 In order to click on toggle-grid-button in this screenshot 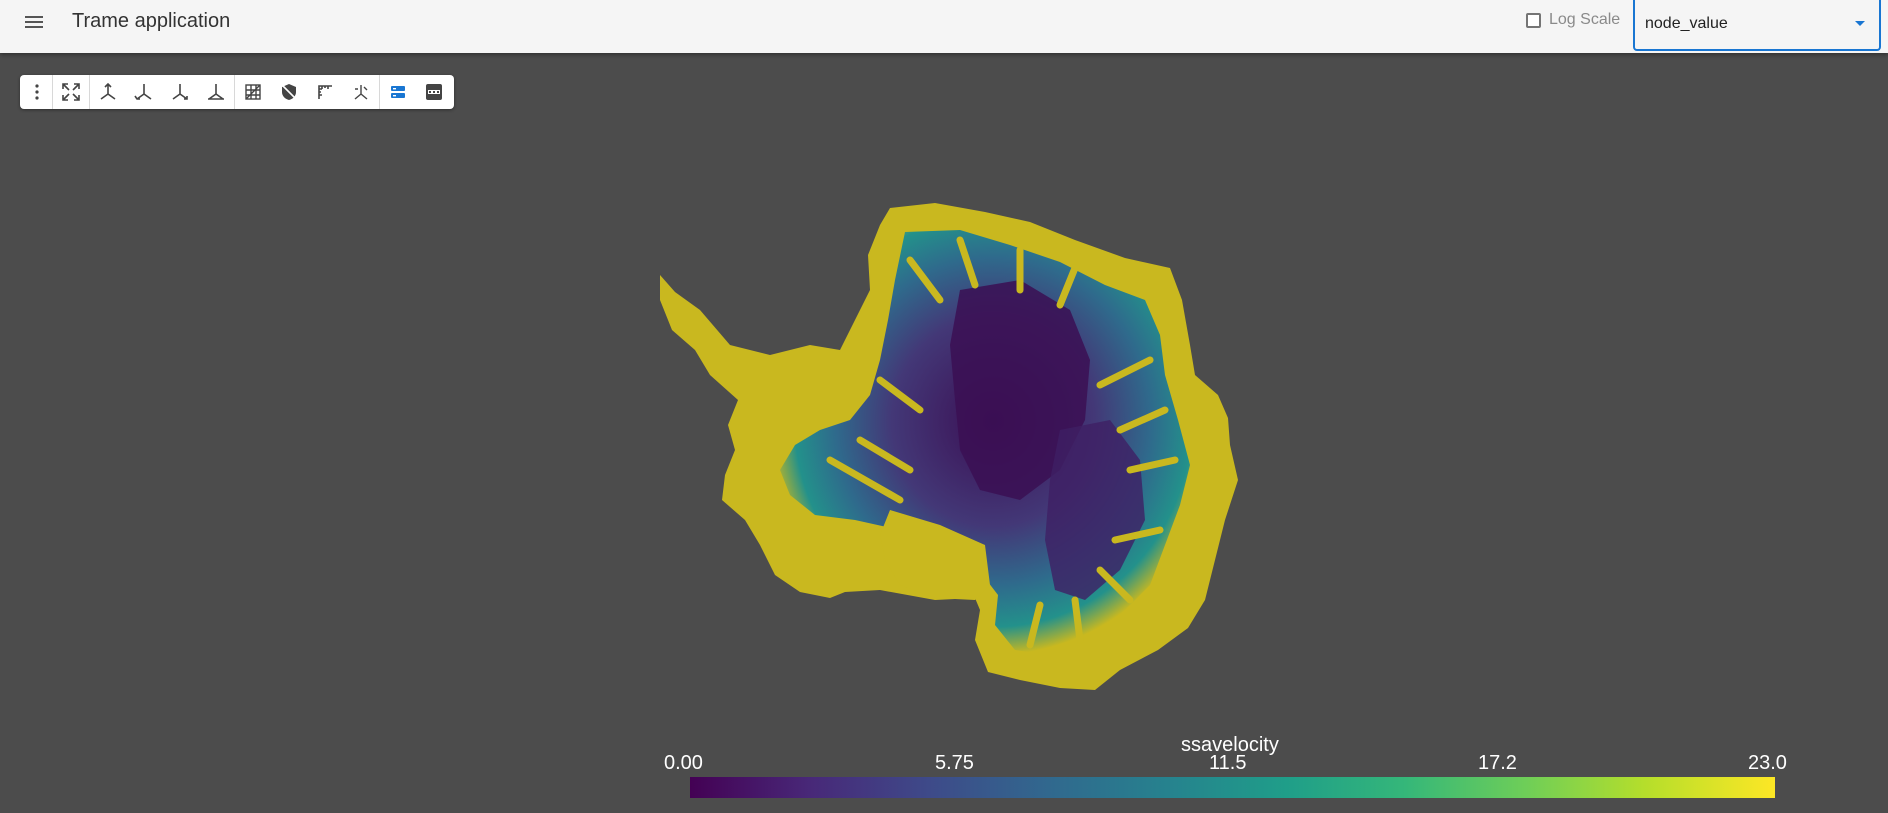, I will do `click(253, 92)`.